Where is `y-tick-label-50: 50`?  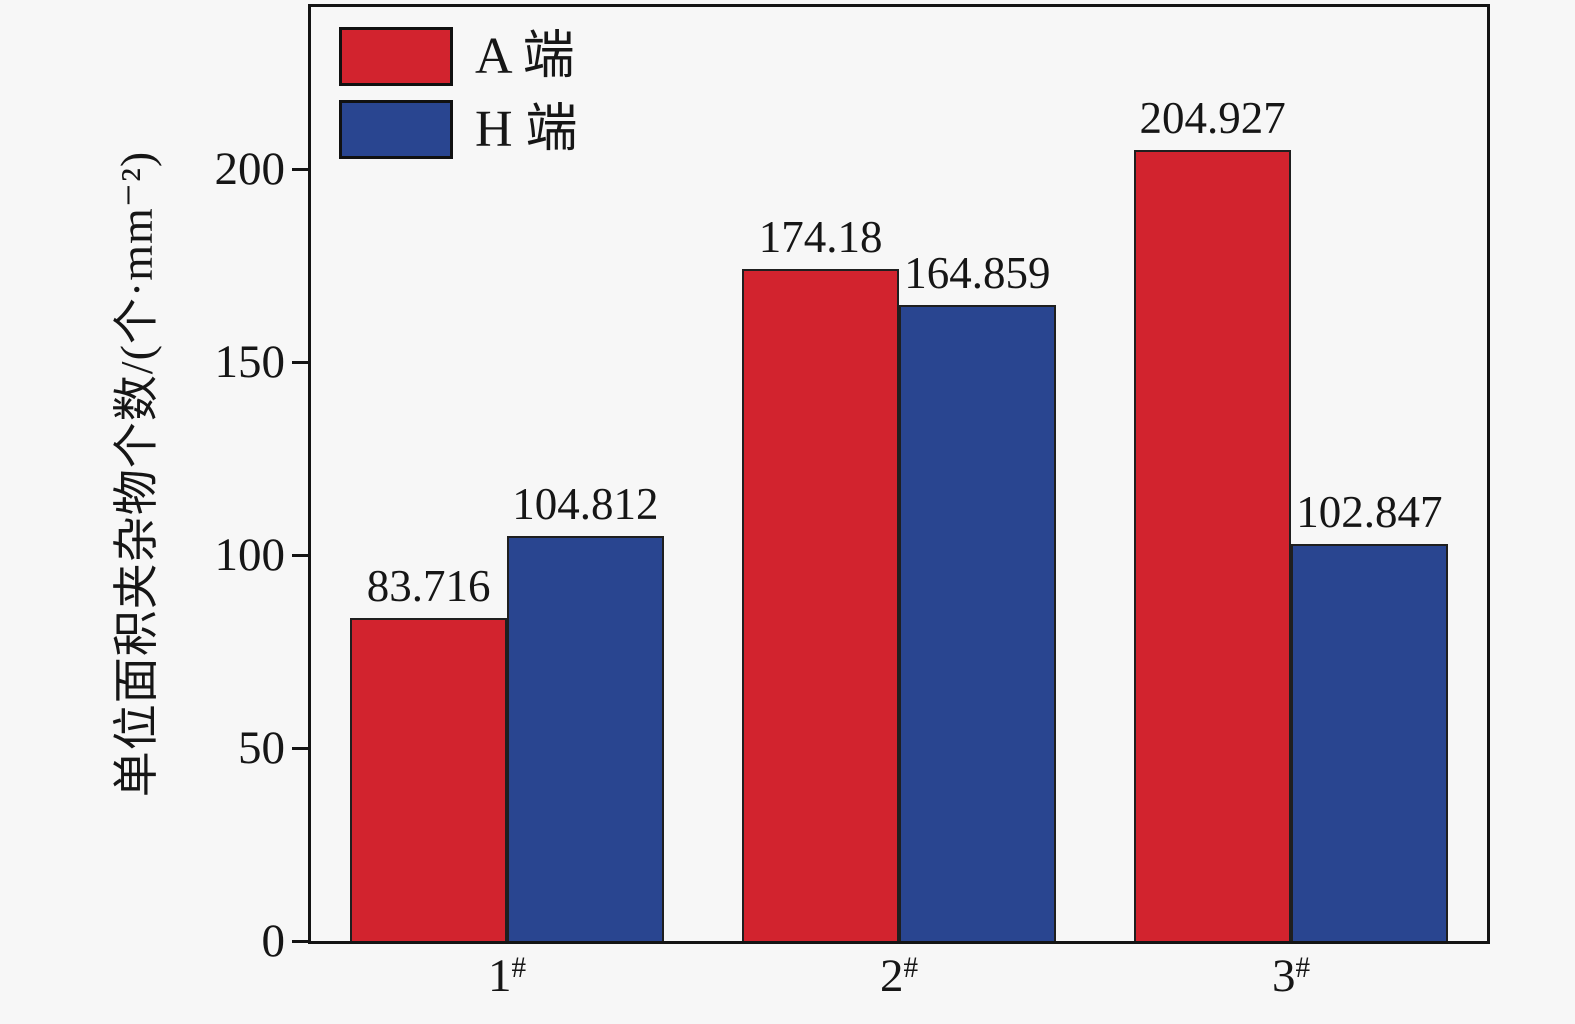 y-tick-label-50: 50 is located at coordinates (261, 748).